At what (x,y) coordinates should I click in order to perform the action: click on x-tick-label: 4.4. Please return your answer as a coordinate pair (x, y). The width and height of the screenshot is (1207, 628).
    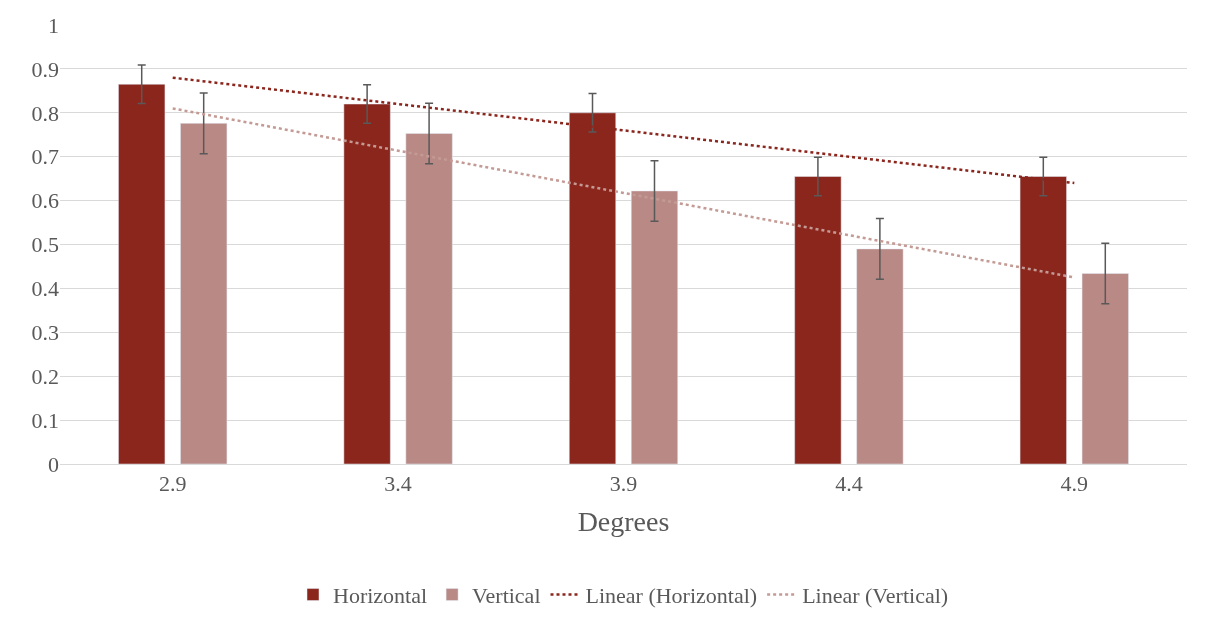
    Looking at the image, I should click on (849, 484).